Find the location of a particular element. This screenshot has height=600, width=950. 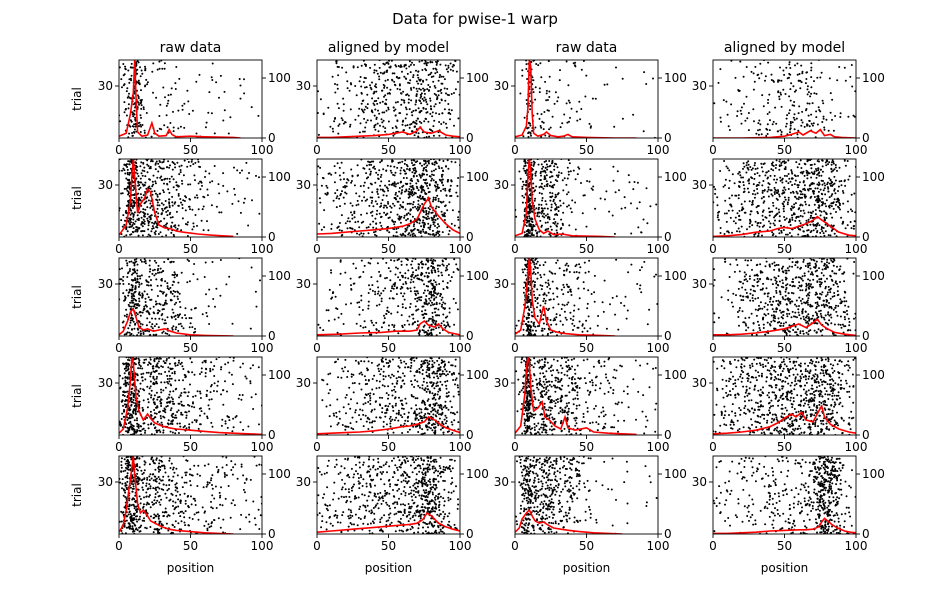

raster-points is located at coordinates (190, 297).